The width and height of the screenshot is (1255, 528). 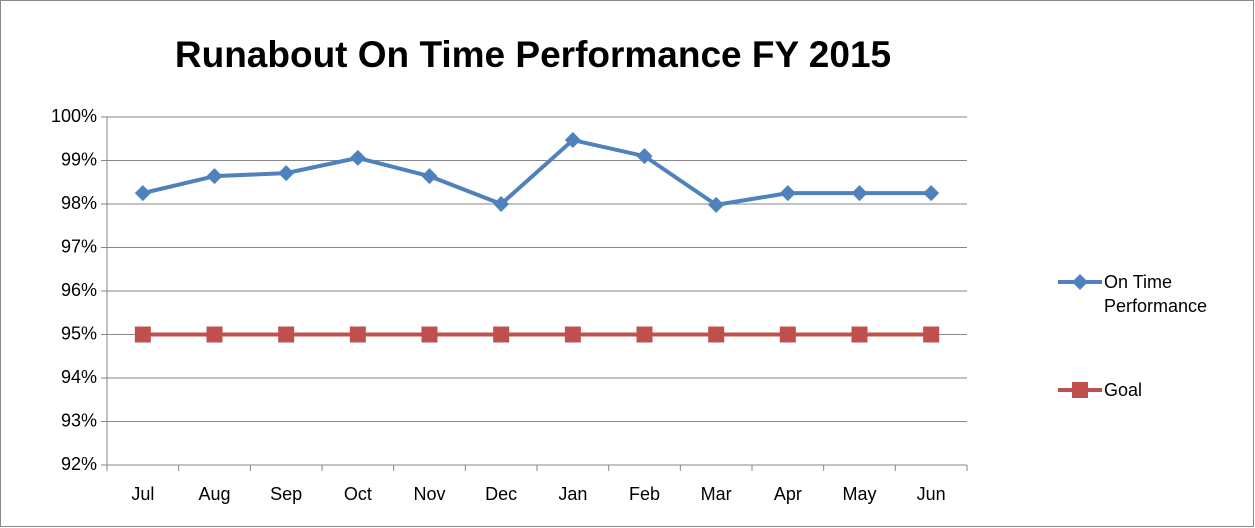 What do you see at coordinates (537, 172) in the screenshot?
I see `series-line` at bounding box center [537, 172].